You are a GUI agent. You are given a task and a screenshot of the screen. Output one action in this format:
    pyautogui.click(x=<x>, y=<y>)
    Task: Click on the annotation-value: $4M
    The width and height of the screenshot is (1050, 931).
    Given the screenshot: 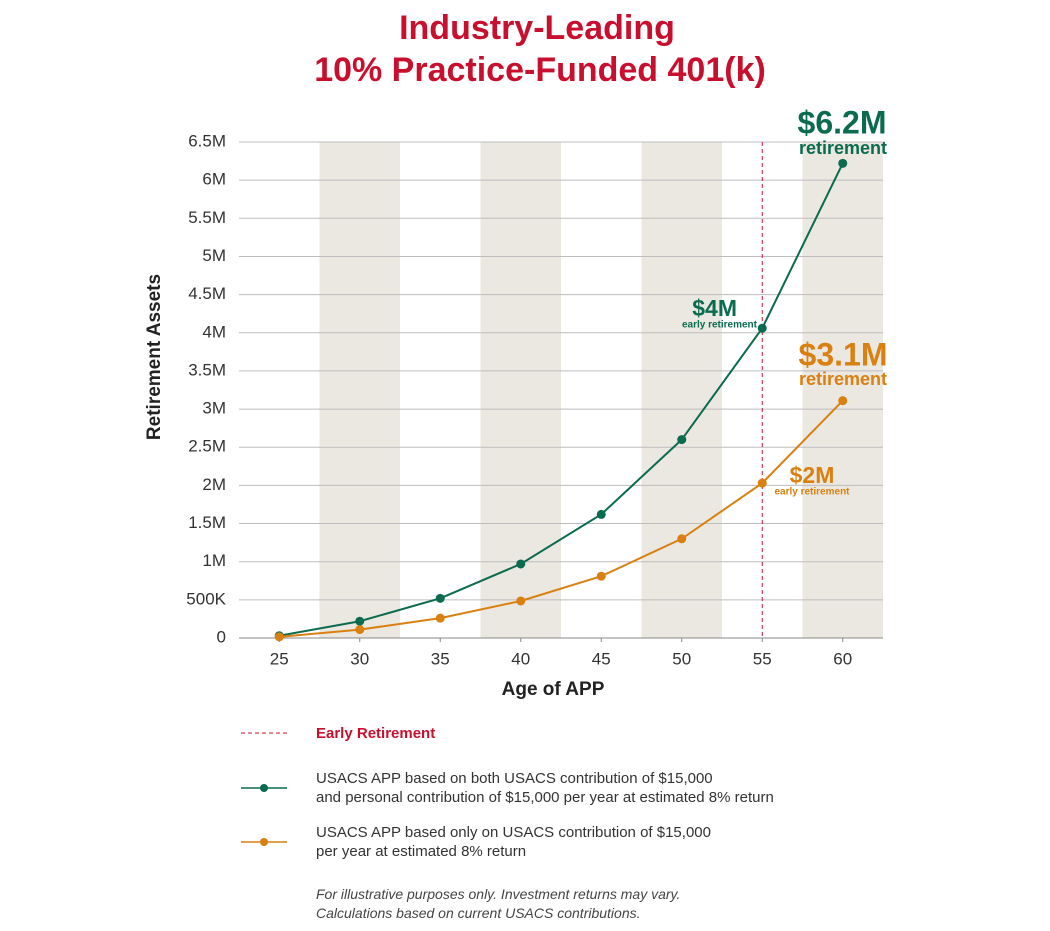 What is the action you would take?
    pyautogui.click(x=714, y=308)
    